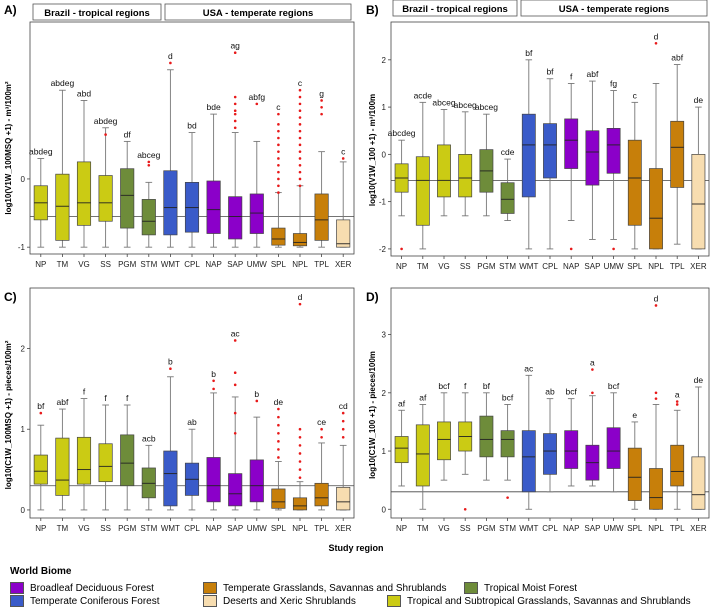  Describe the element at coordinates (550, 151) in the screenshot. I see `box-cpl` at that location.